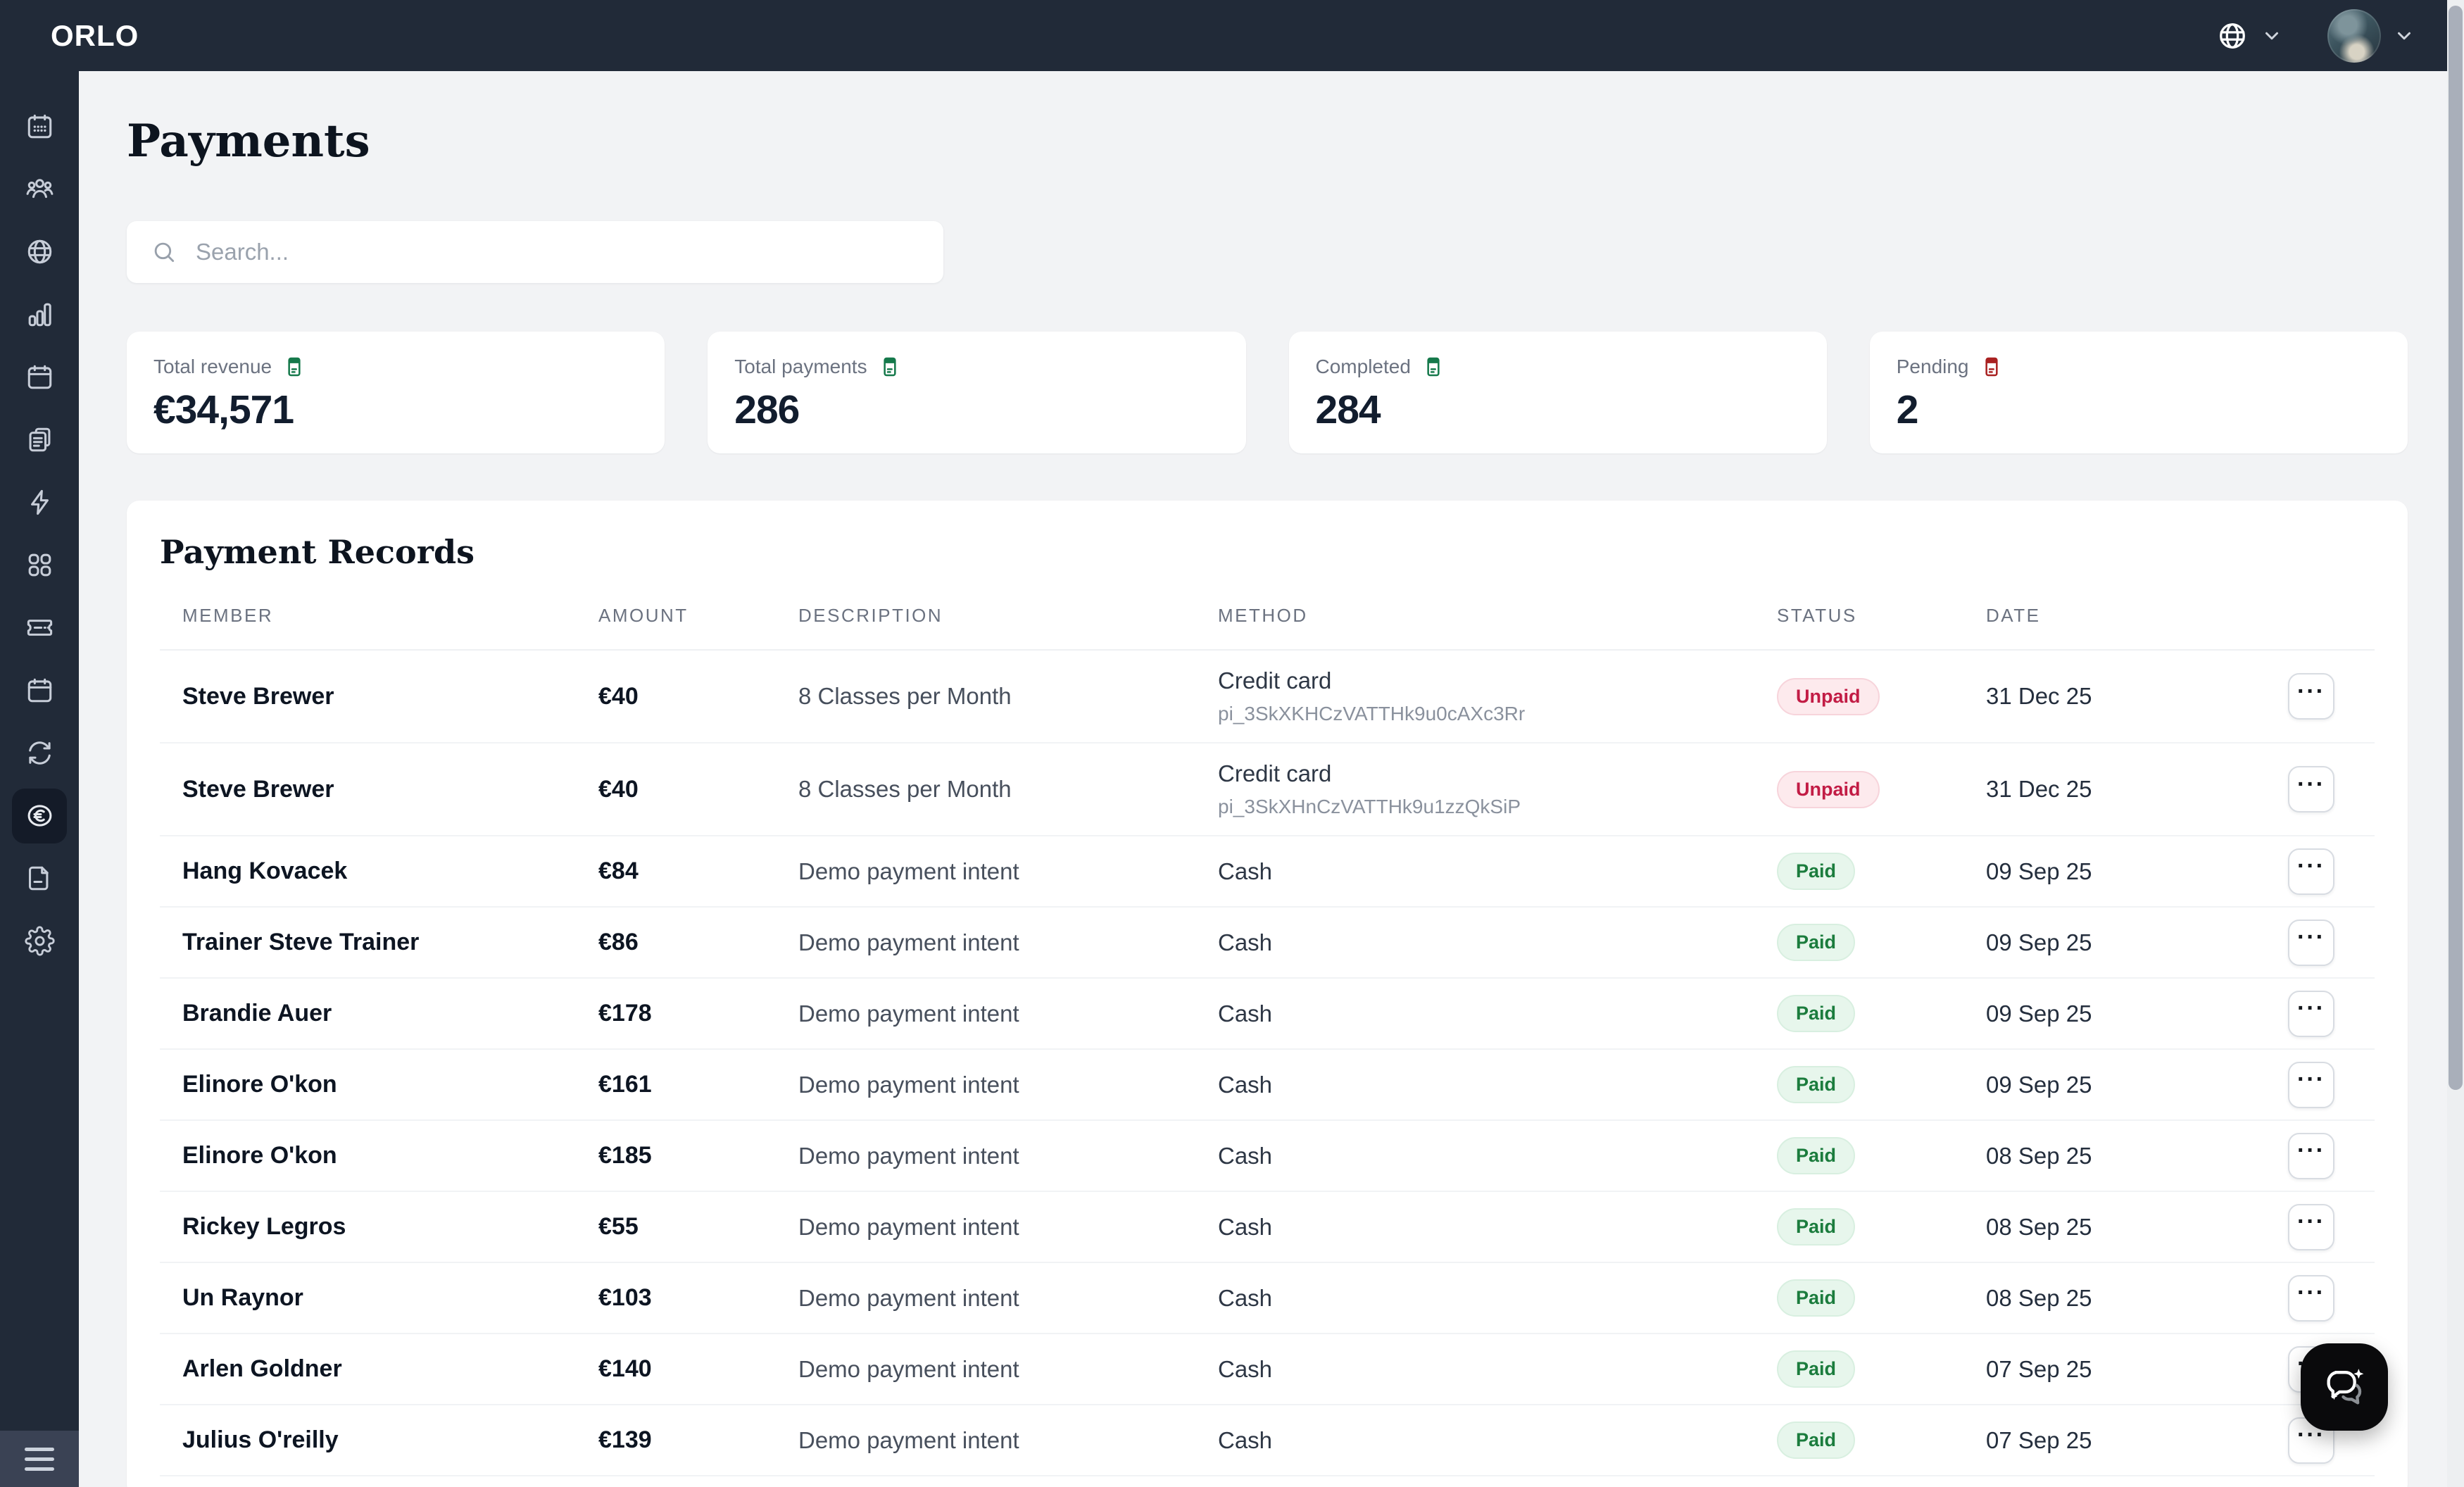  What do you see at coordinates (39, 503) in the screenshot?
I see `sidebar-item-activity` at bounding box center [39, 503].